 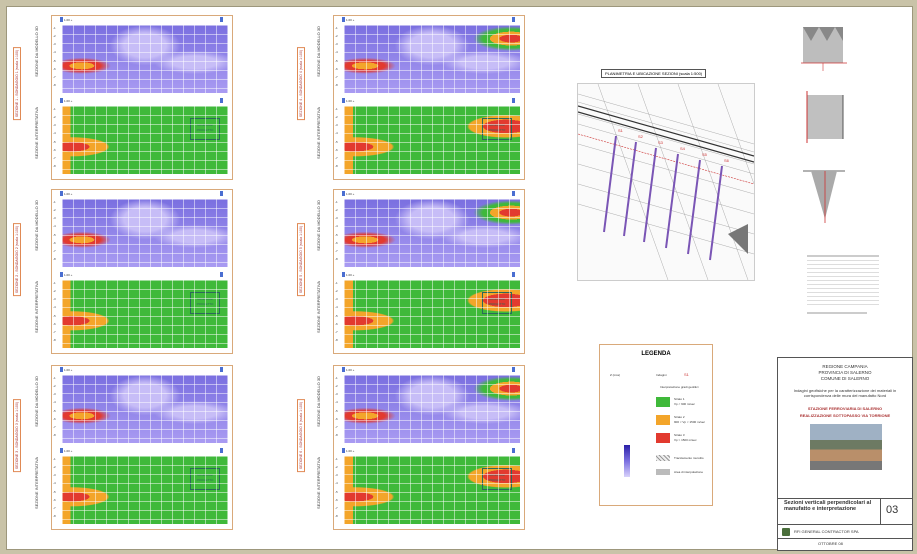 I want to click on legend-item-label: Strato 1, so click(x=679, y=399).